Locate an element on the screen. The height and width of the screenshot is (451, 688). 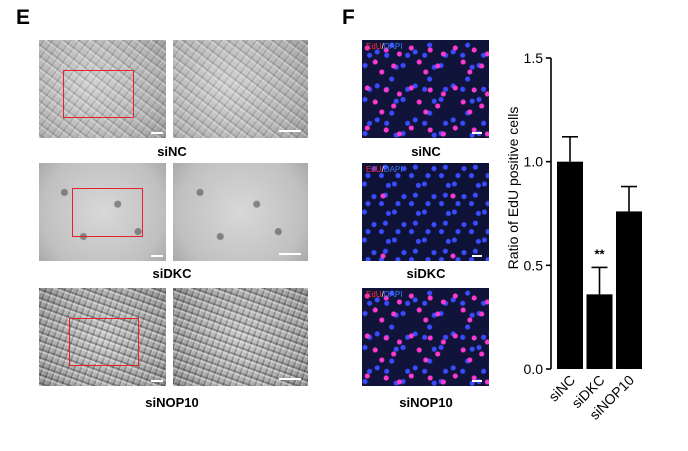
y-tick-label: 0.0 is located at coordinates (534, 369).